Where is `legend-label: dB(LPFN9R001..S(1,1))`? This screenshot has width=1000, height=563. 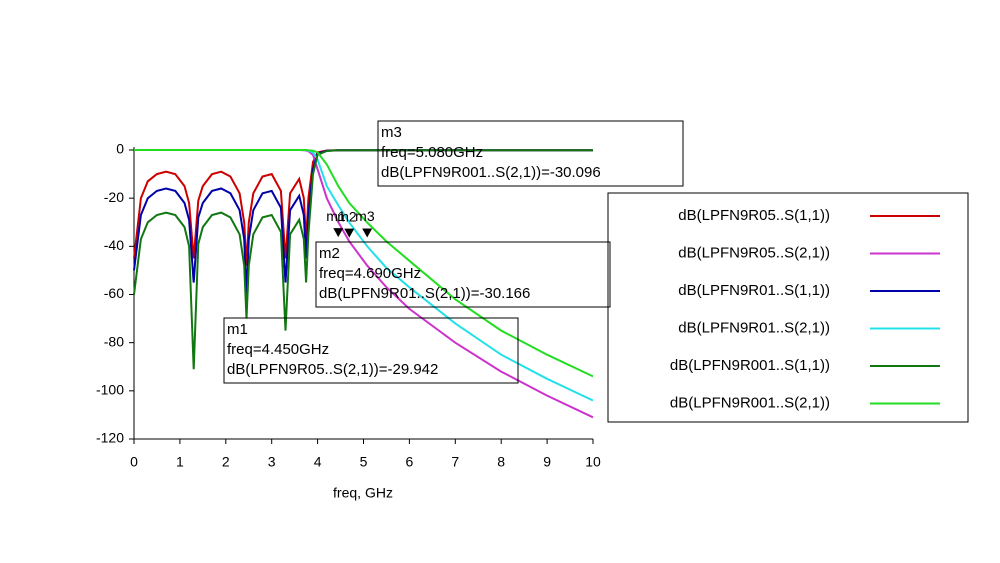
legend-label: dB(LPFN9R001..S(1,1)) is located at coordinates (750, 365).